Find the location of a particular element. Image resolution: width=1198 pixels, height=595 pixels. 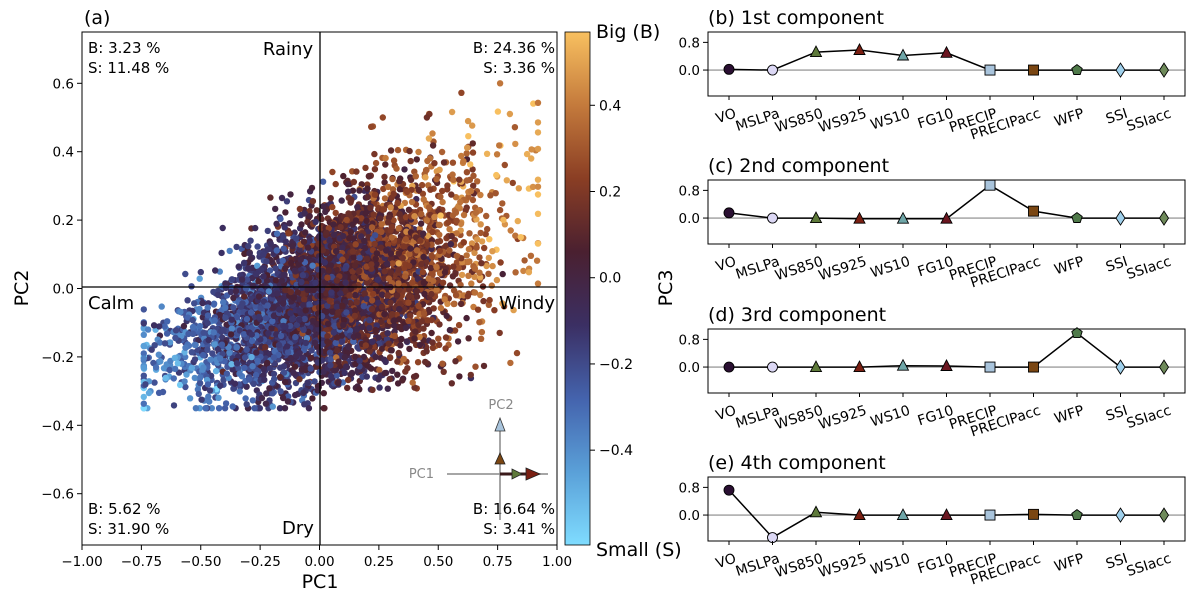

panel-a-label: (a) is located at coordinates (97, 18).